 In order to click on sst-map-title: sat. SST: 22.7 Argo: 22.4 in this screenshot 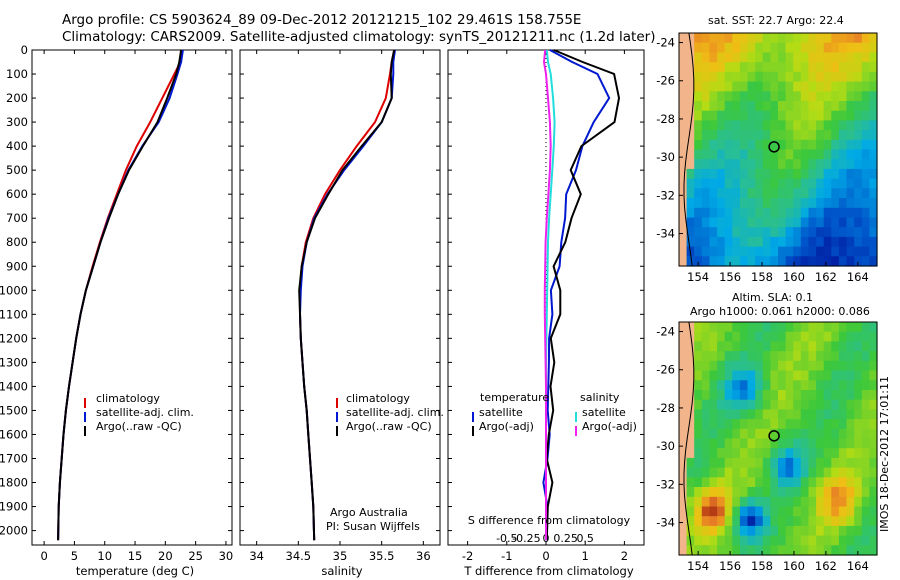, I will do `click(776, 20)`.